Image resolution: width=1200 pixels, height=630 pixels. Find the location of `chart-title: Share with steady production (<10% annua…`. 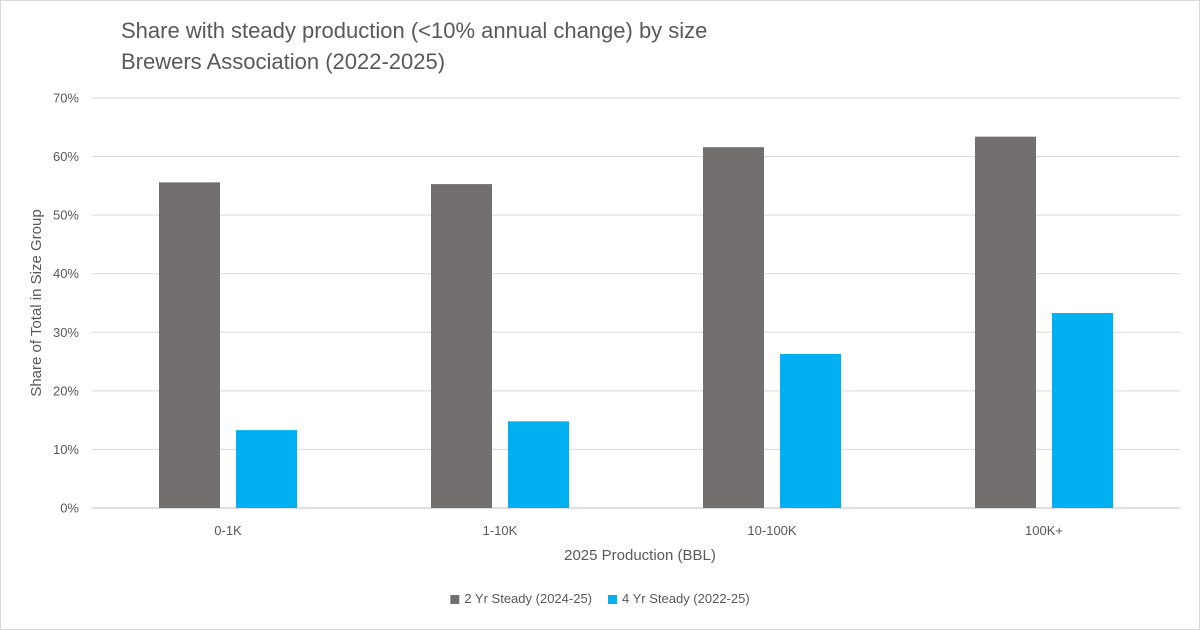

chart-title: Share with steady production (<10% annua… is located at coordinates (414, 30).